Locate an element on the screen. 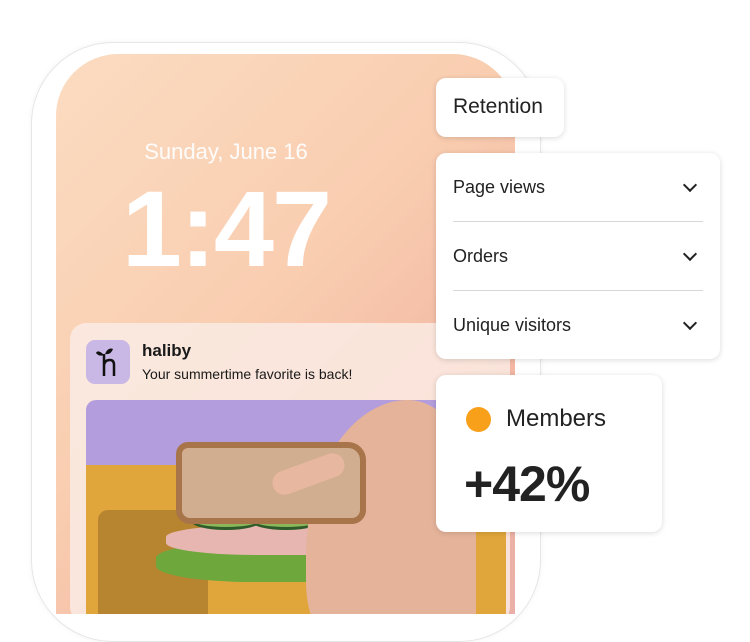 This screenshot has width=750, height=642. retention-button: Retention is located at coordinates (500, 107).